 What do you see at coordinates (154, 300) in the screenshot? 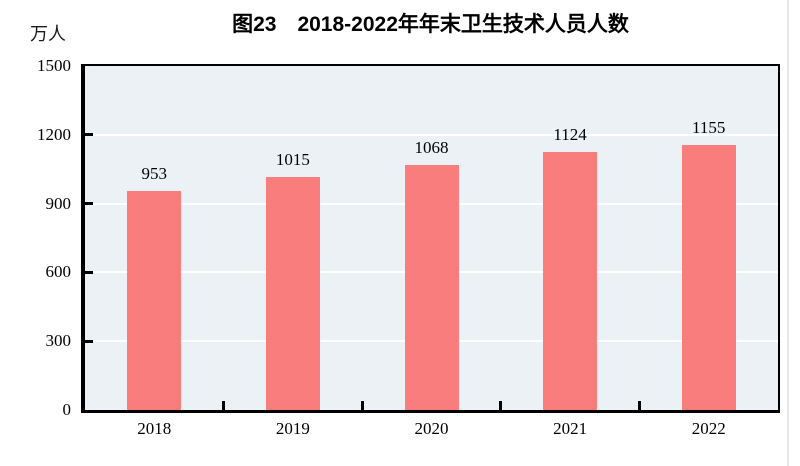
I see `bar-2018` at bounding box center [154, 300].